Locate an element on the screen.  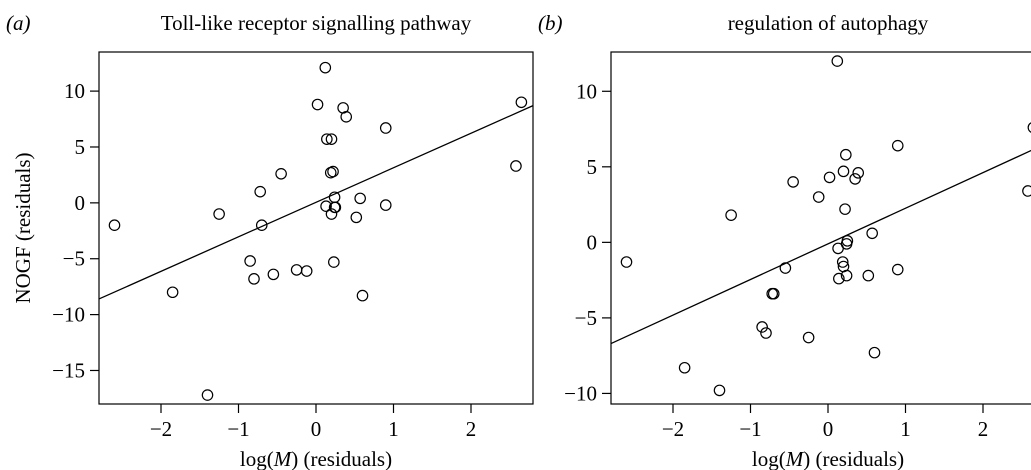
panel-a-x-tick-label-4: 2 is located at coordinates (471, 429).